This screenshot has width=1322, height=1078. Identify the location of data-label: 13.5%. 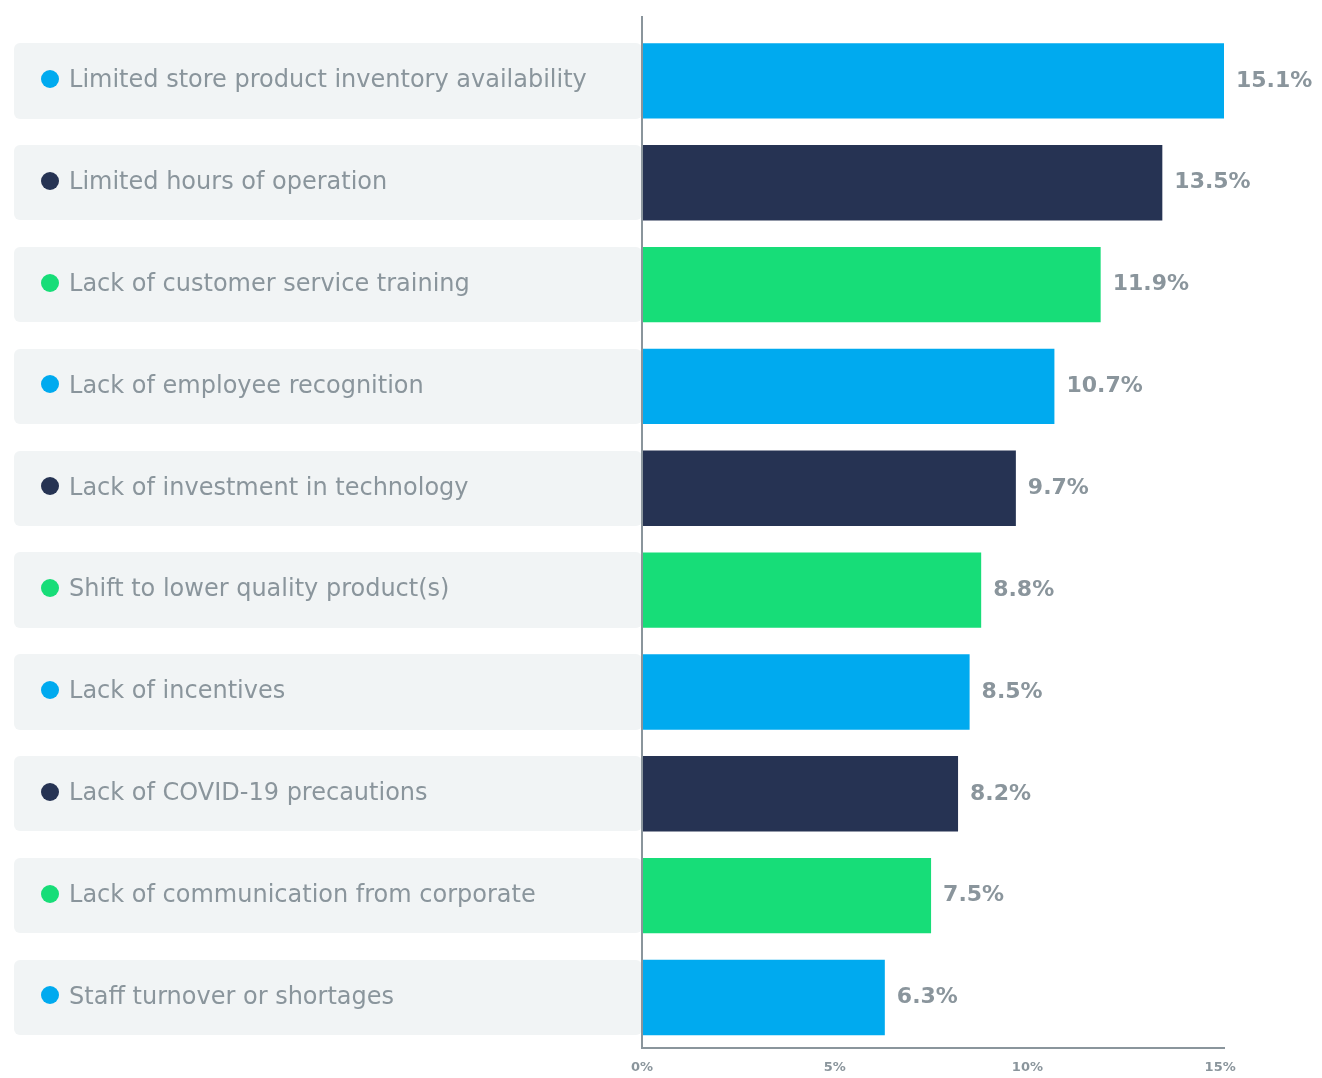
(1212, 181).